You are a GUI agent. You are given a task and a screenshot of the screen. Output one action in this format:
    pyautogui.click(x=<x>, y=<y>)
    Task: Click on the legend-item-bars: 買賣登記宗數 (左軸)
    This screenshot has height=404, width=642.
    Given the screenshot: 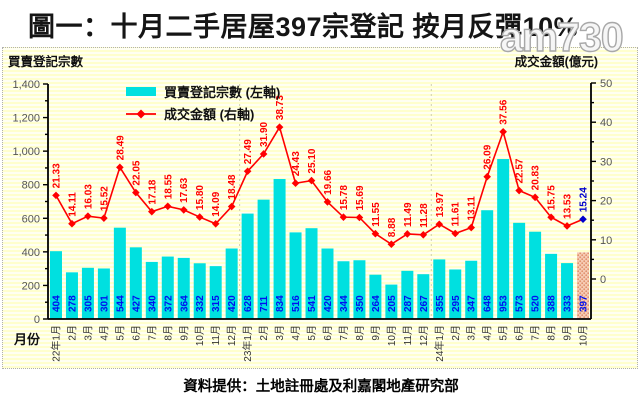 What is the action you would take?
    pyautogui.click(x=203, y=91)
    